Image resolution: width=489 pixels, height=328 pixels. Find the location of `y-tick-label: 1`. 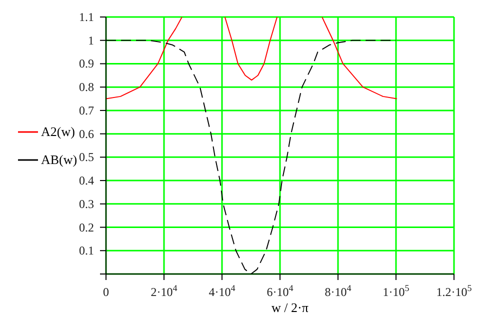

y-tick-label: 1 is located at coordinates (91, 40).